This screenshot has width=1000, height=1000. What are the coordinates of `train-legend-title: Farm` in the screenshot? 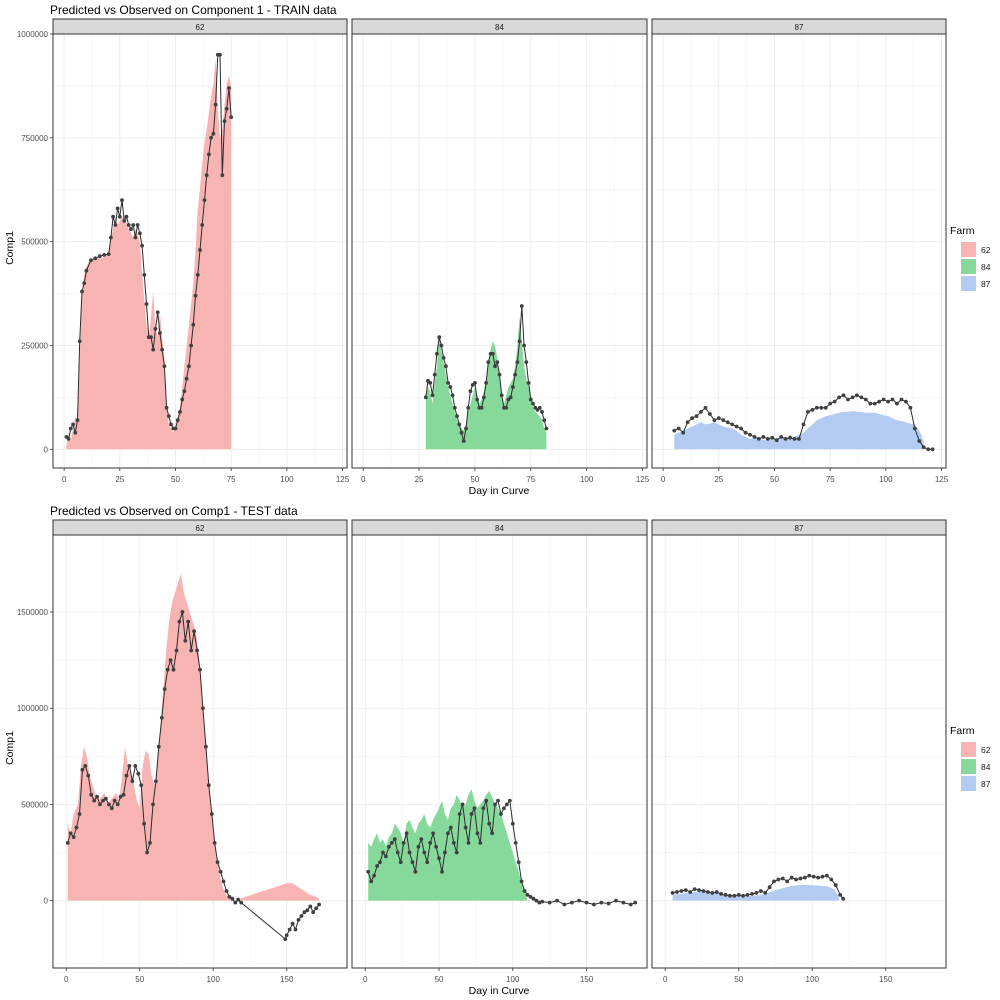 It's located at (962, 231).